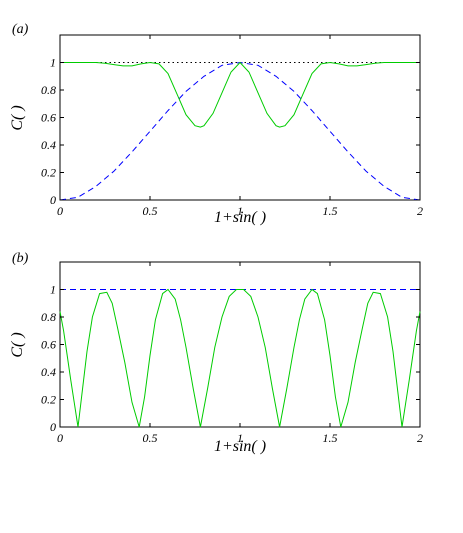 The image size is (463, 533). Describe the element at coordinates (53, 290) in the screenshot. I see `y-tick-label-b: 1` at that location.